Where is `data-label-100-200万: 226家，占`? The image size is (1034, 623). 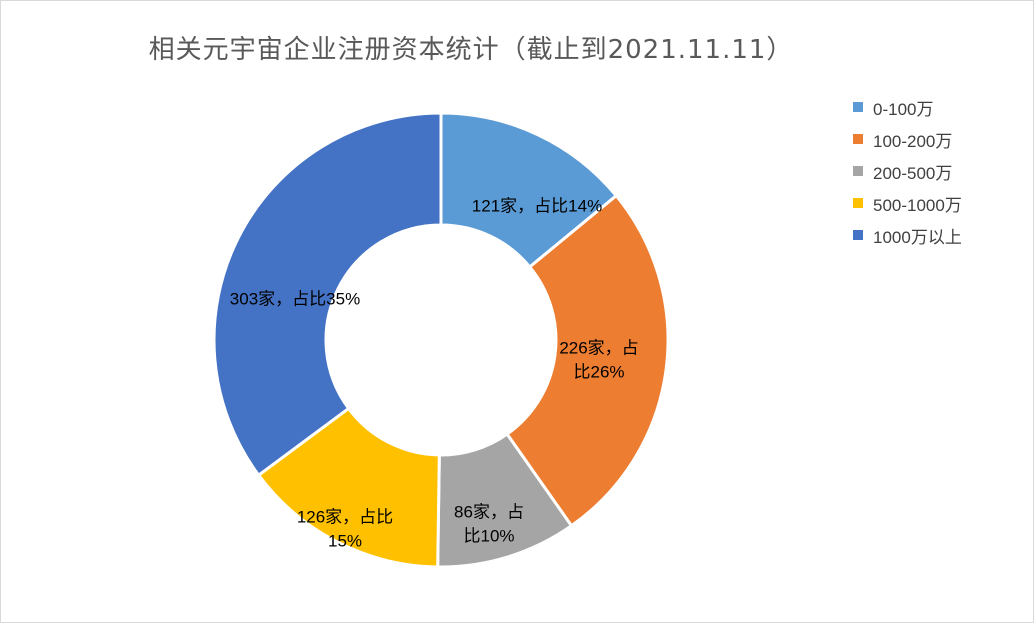 data-label-100-200万: 226家，占 is located at coordinates (598, 347).